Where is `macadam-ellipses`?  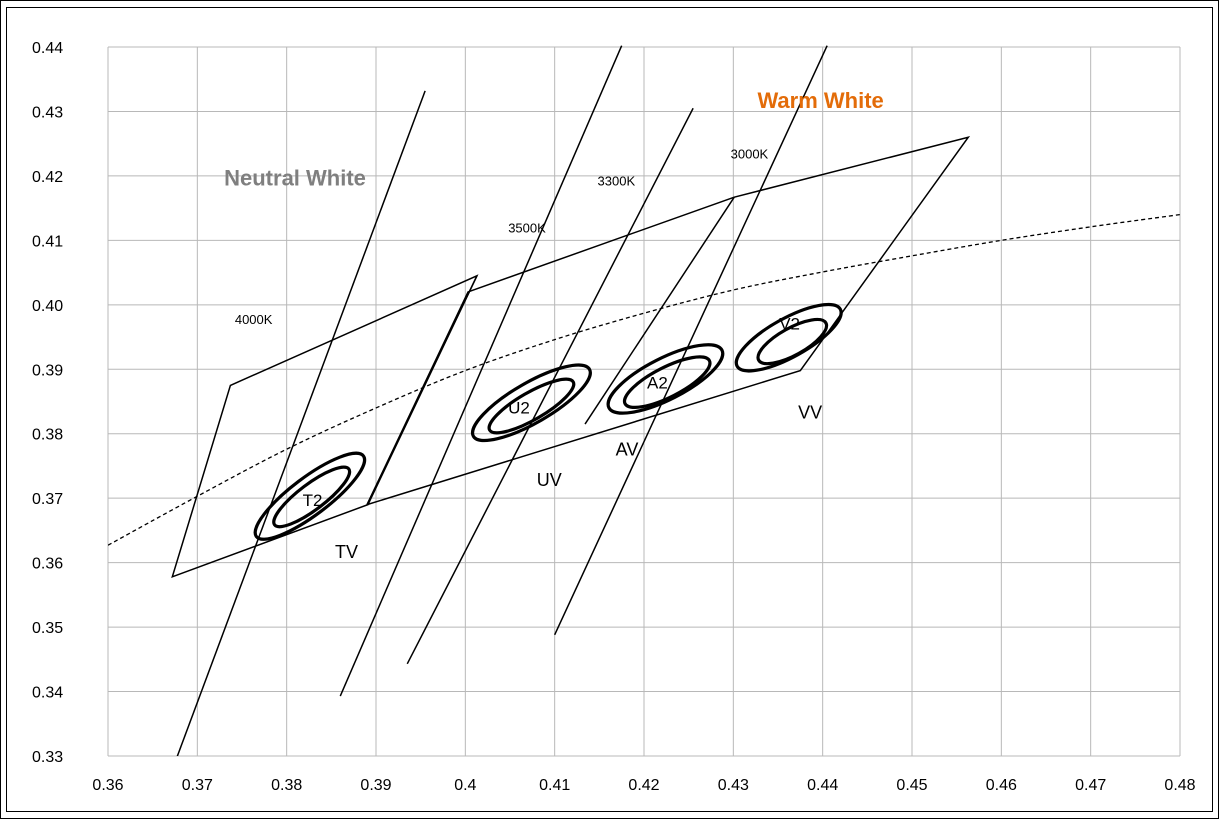 macadam-ellipses is located at coordinates (548, 421).